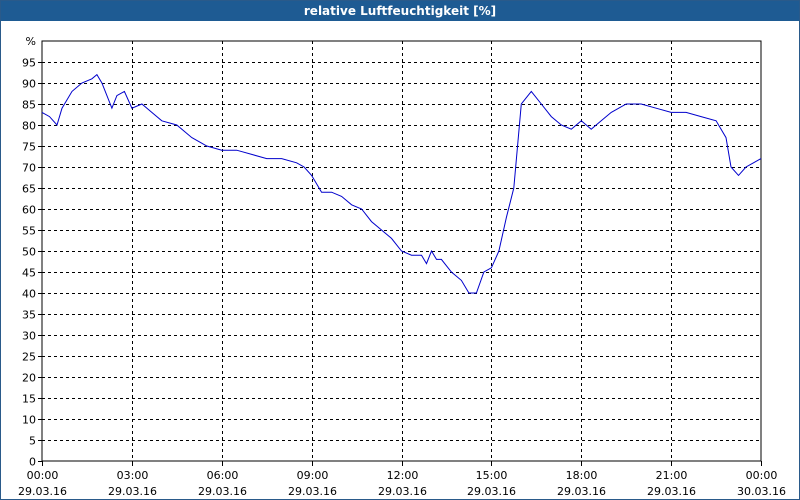 The image size is (800, 500). I want to click on x-tick-label-time: 15:00, so click(492, 475).